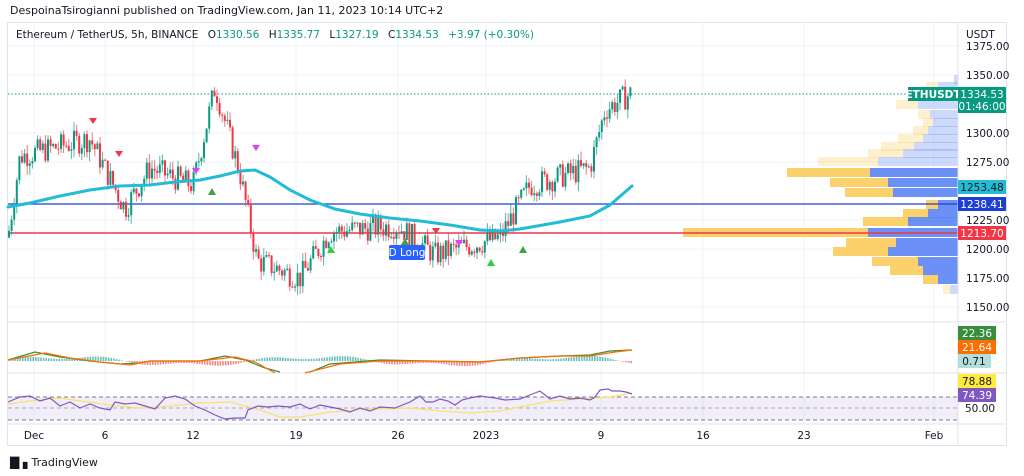 The image size is (1024, 476). I want to click on price-tick: 1225.00, so click(987, 221).